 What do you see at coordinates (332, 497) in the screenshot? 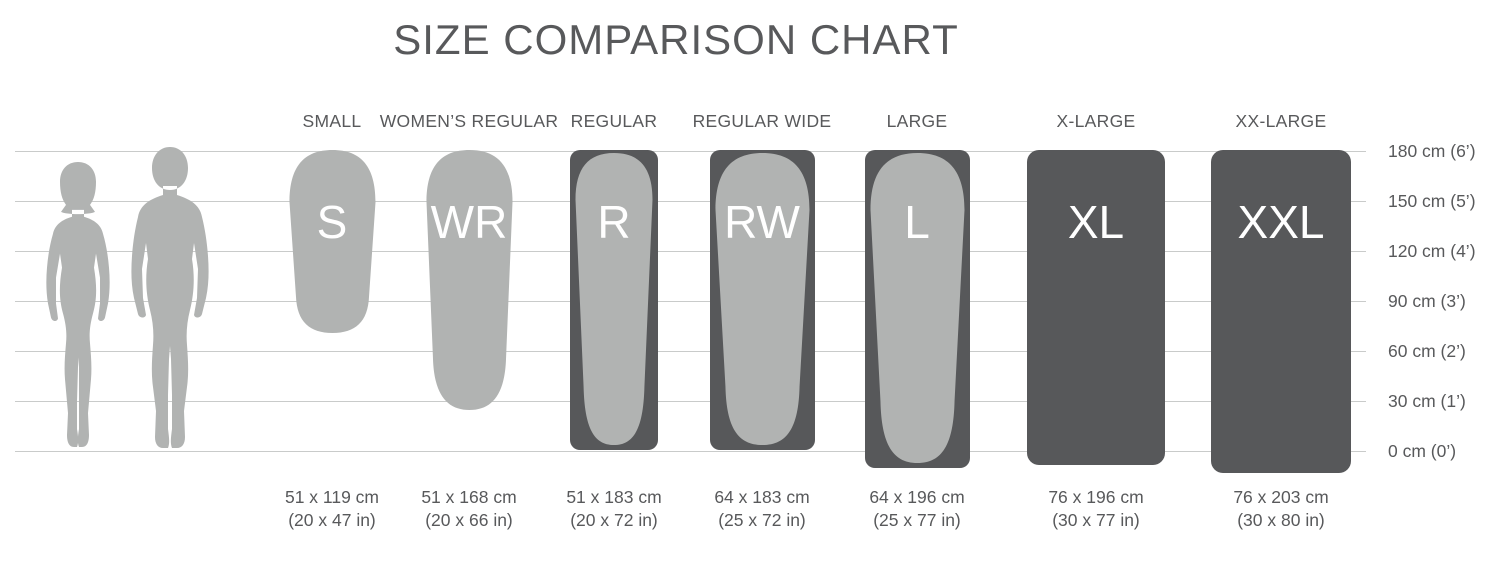
I see `dimensions-cm: 51 x 119 cm` at bounding box center [332, 497].